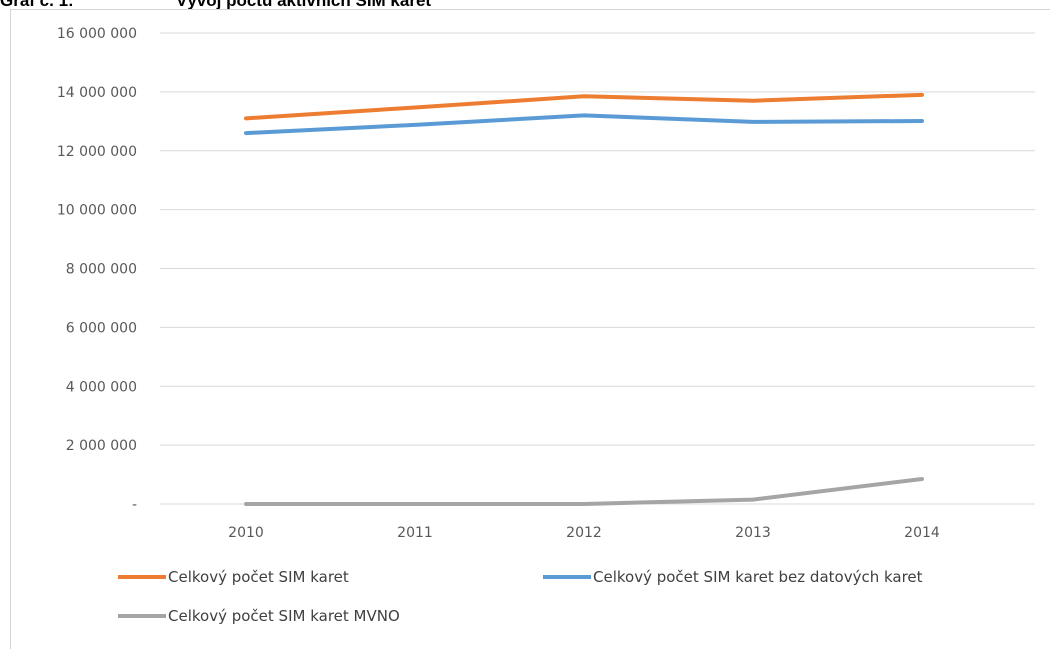  I want to click on x-tick-label: 2014, so click(922, 533).